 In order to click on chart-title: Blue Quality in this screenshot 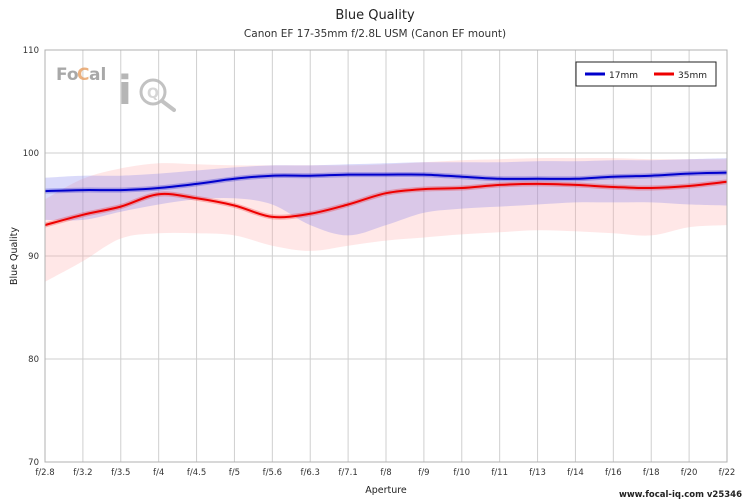, I will do `click(375, 15)`.